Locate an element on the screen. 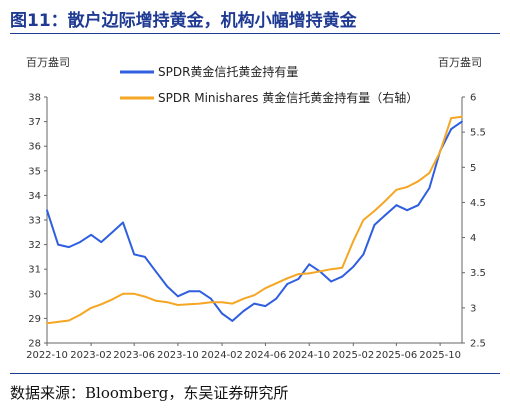  y-left-tick-label: 32 is located at coordinates (34, 245).